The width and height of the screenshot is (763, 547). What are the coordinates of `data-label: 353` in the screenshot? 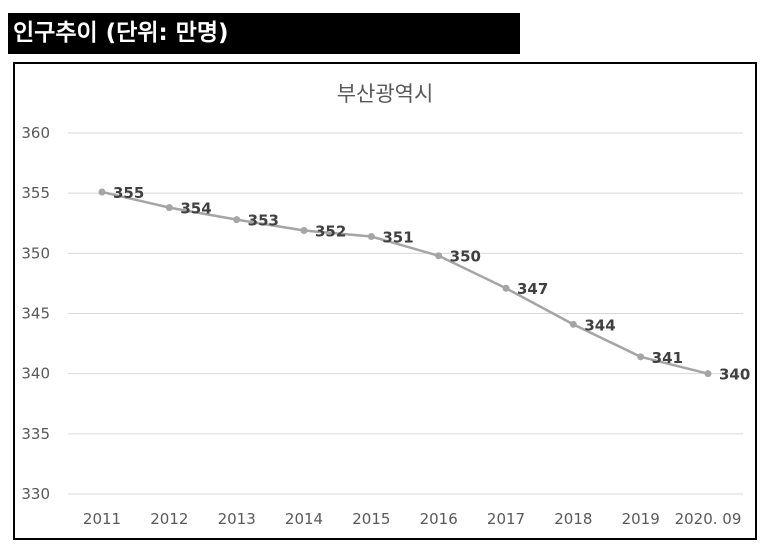 It's located at (263, 221).